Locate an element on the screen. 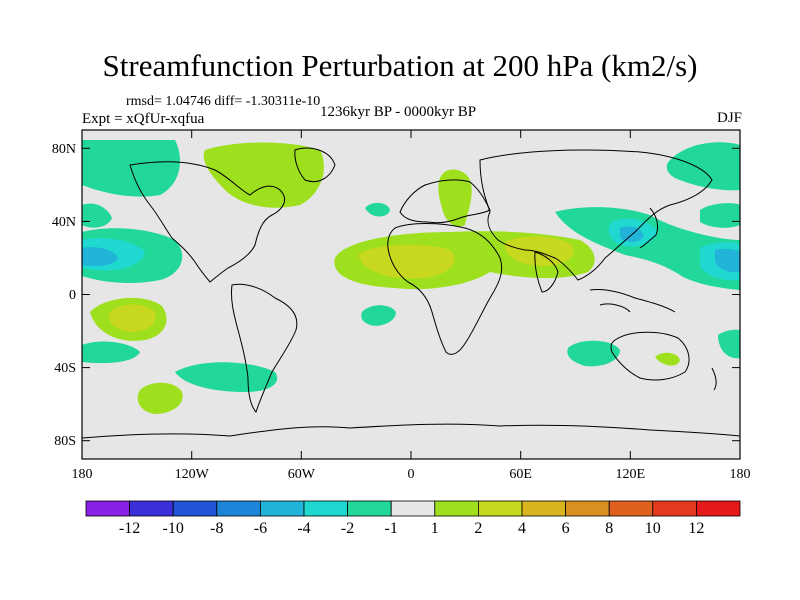  colorbar-label: 10 is located at coordinates (653, 528).